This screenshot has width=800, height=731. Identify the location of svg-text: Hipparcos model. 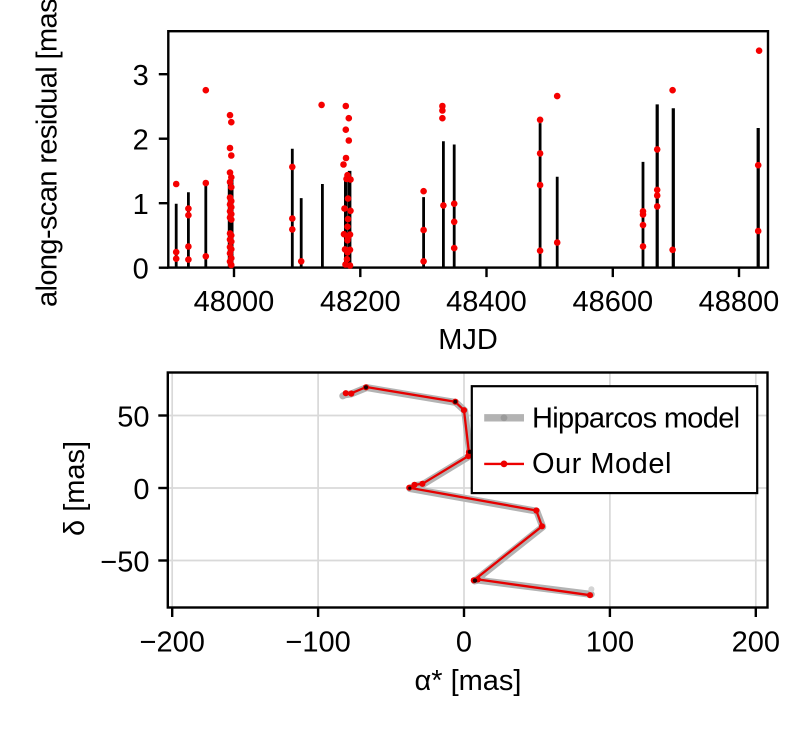
(635, 419).